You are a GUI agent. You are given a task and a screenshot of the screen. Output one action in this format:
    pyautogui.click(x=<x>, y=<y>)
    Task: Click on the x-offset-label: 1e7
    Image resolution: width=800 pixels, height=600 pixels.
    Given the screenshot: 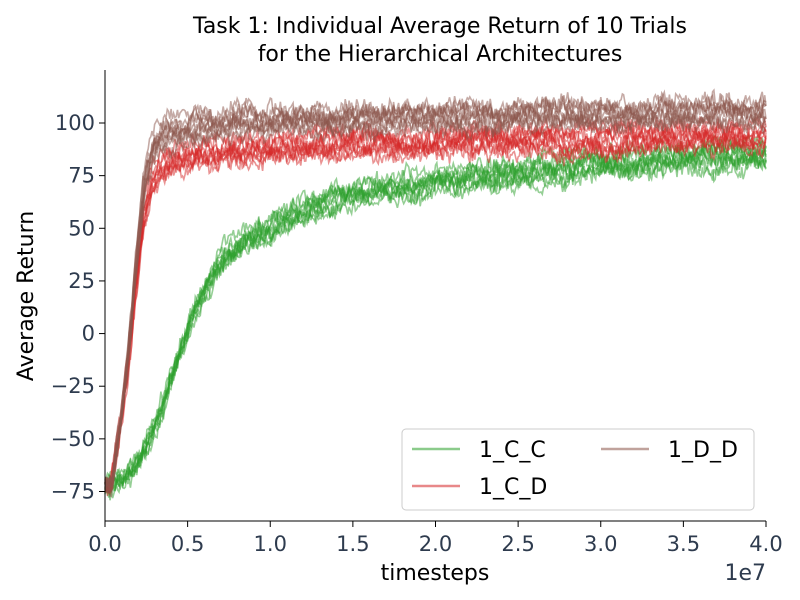 What is the action you would take?
    pyautogui.click(x=745, y=573)
    